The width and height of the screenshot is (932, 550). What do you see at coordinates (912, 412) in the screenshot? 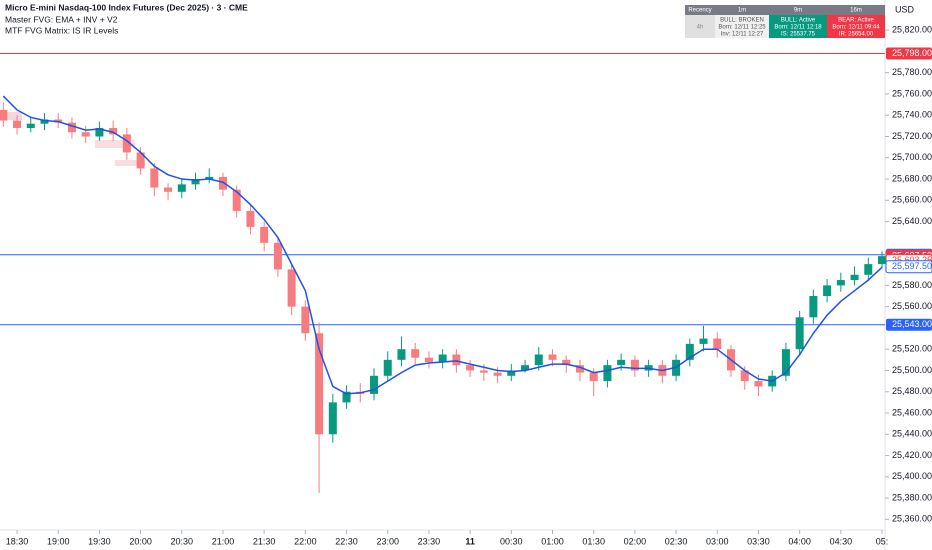
I see `y-tick-label: 25,460.00` at bounding box center [912, 412].